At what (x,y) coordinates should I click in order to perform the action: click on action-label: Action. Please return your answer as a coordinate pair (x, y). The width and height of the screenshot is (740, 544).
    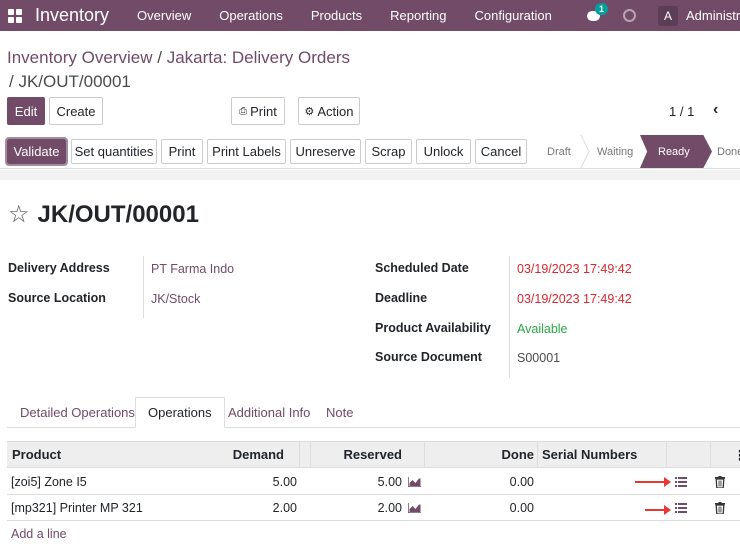
    Looking at the image, I should click on (335, 111).